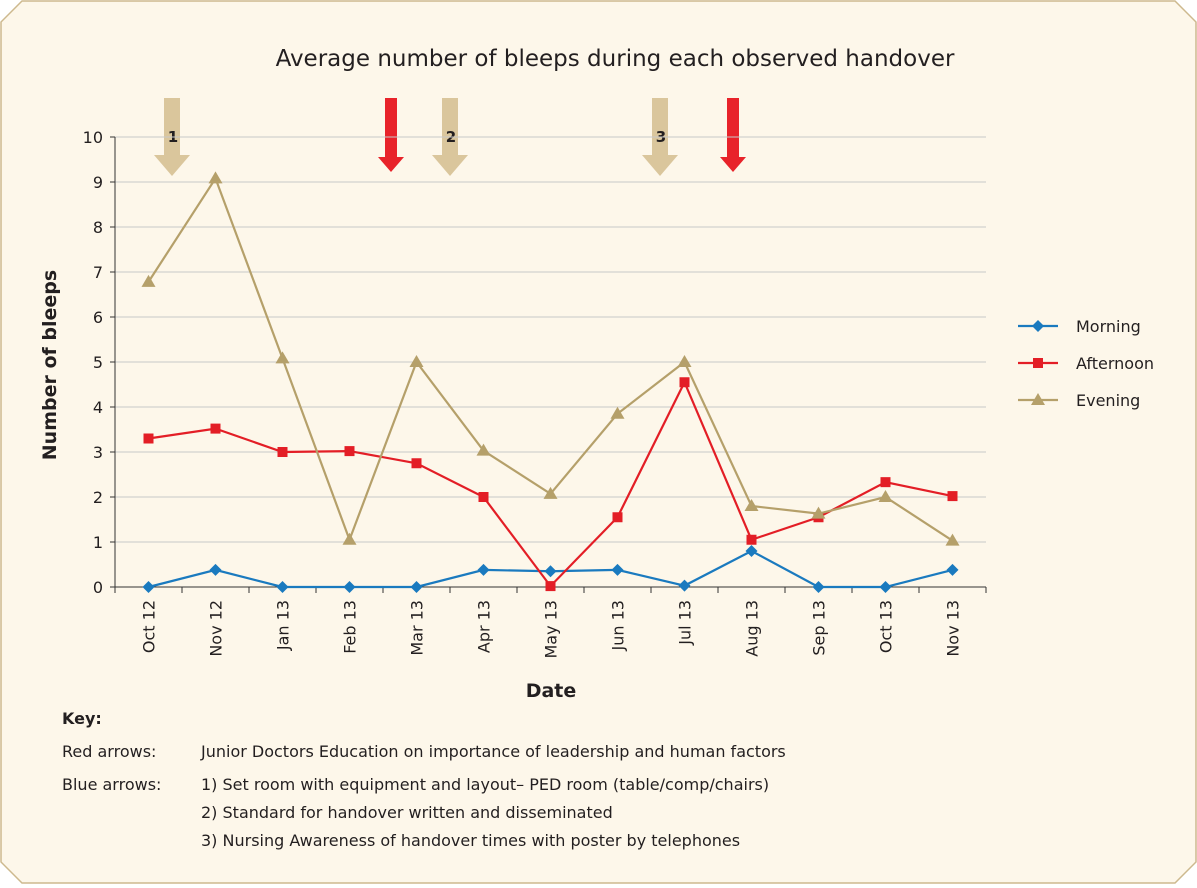  Describe the element at coordinates (551, 629) in the screenshot. I see `x-tick-label: May 13` at that location.